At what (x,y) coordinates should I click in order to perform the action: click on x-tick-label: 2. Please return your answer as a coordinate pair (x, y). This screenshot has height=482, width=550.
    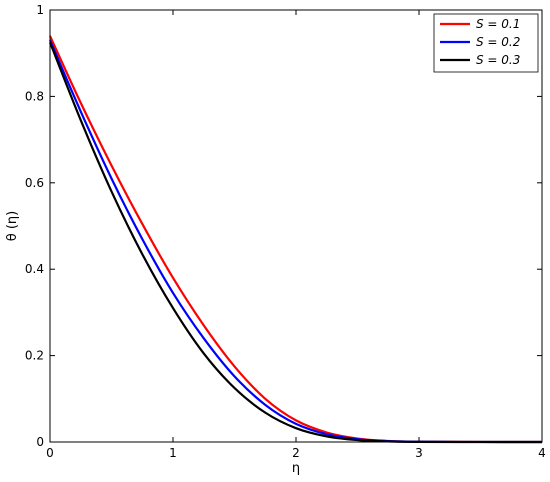
    Looking at the image, I should click on (296, 453).